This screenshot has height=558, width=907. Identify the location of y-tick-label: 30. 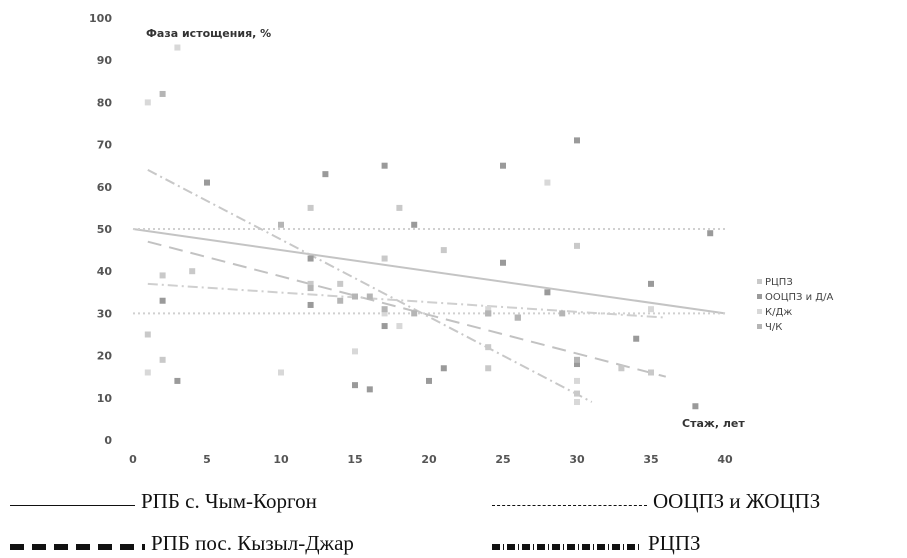
(105, 313).